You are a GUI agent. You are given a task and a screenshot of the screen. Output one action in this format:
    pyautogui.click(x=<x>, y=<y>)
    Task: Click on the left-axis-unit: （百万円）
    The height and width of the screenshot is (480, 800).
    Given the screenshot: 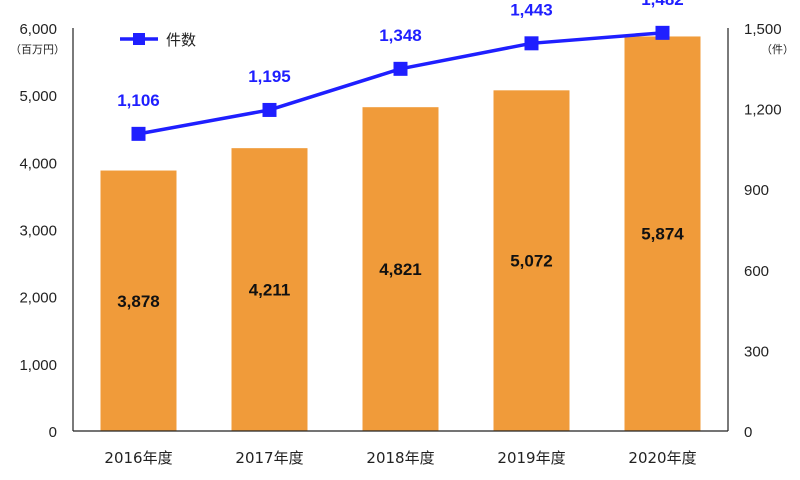 What is the action you would take?
    pyautogui.click(x=37, y=49)
    